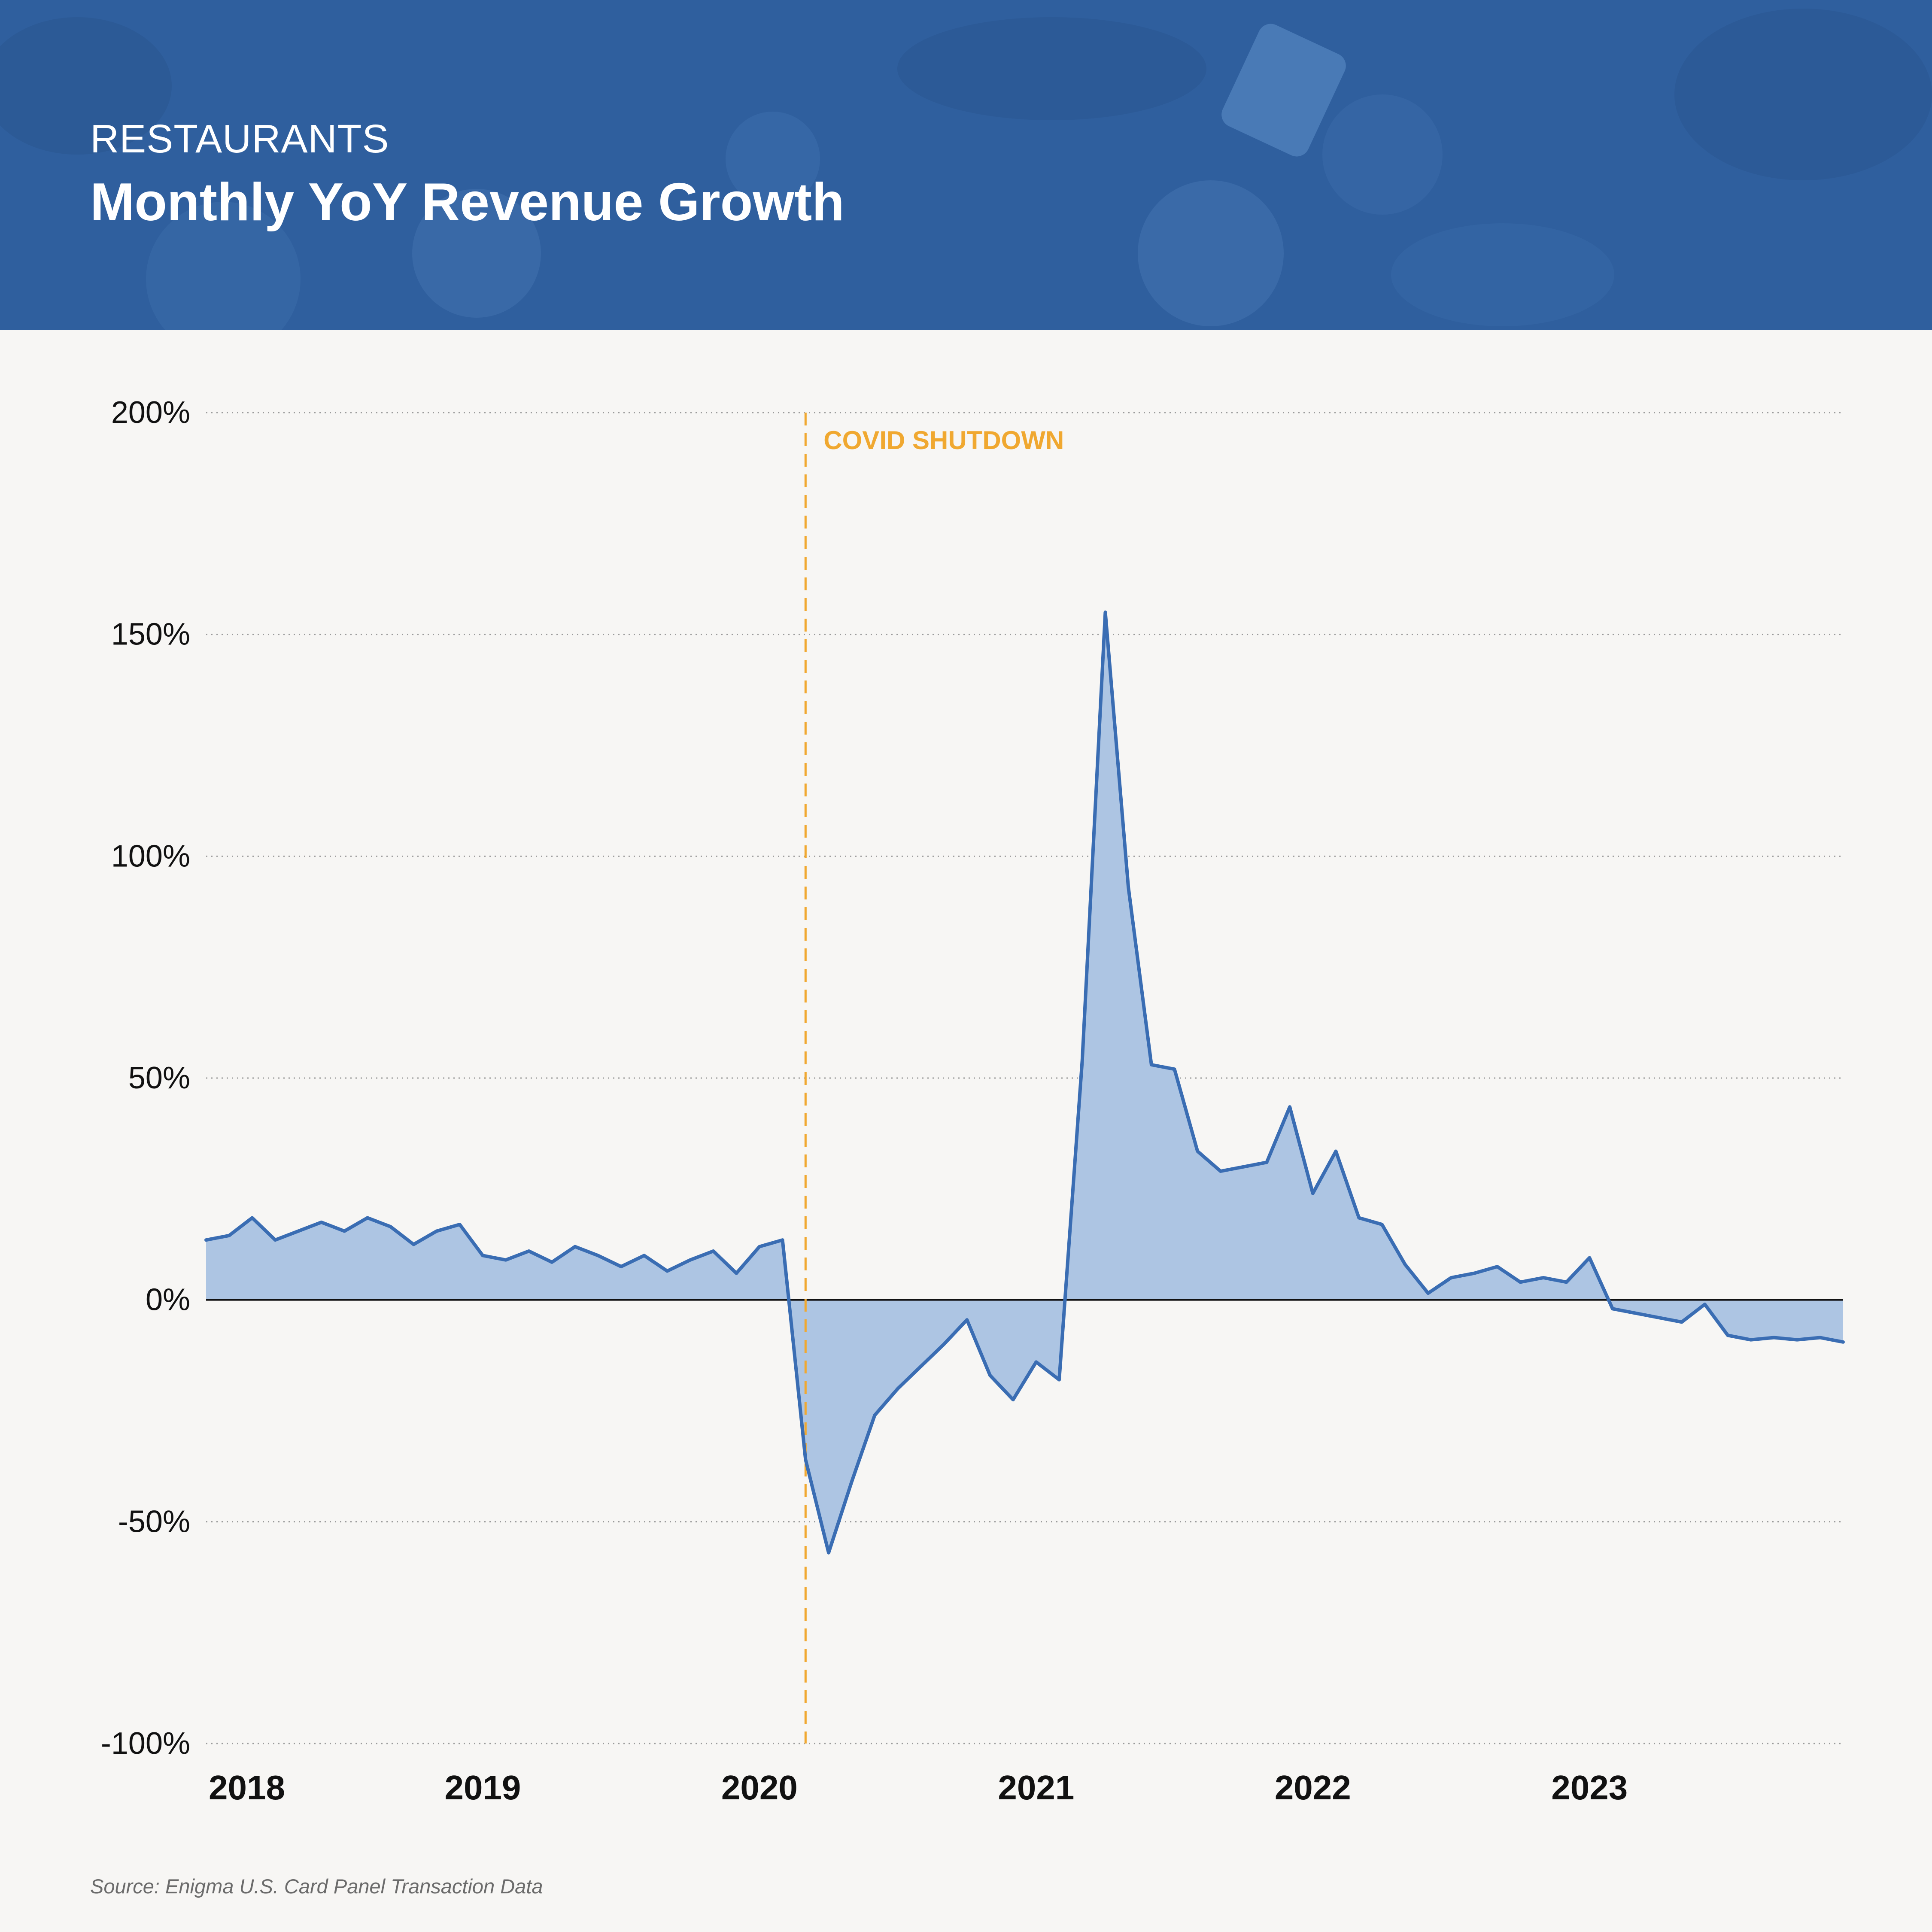 The image size is (1932, 1932). Describe the element at coordinates (483, 1787) in the screenshot. I see `x-tick-label: 2019` at that location.